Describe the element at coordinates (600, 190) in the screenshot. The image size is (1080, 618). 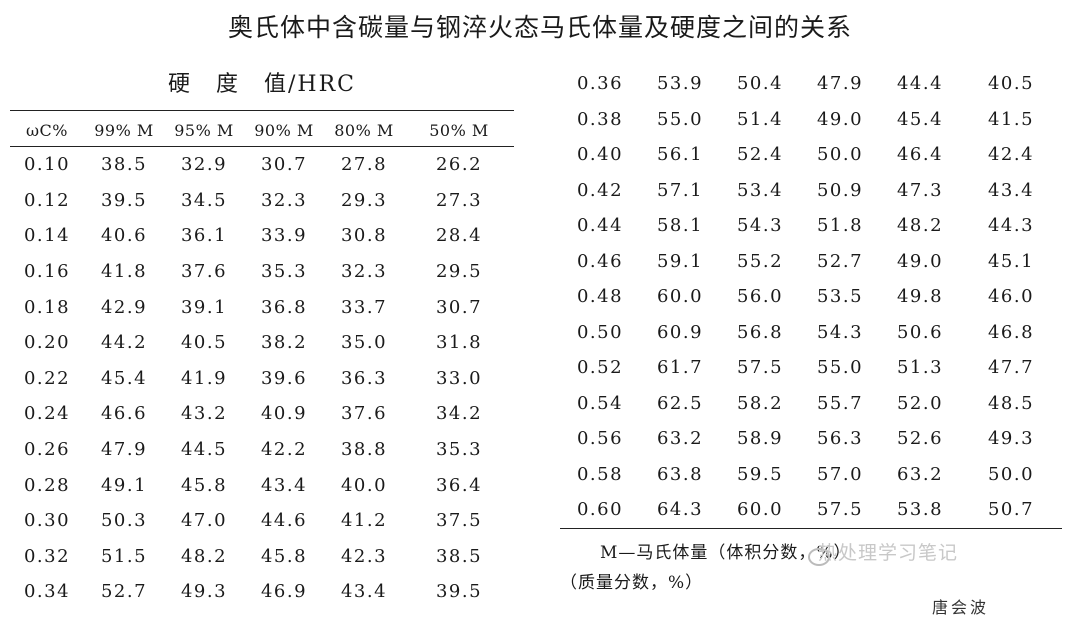
I see `carbon-cell: 0.42` at that location.